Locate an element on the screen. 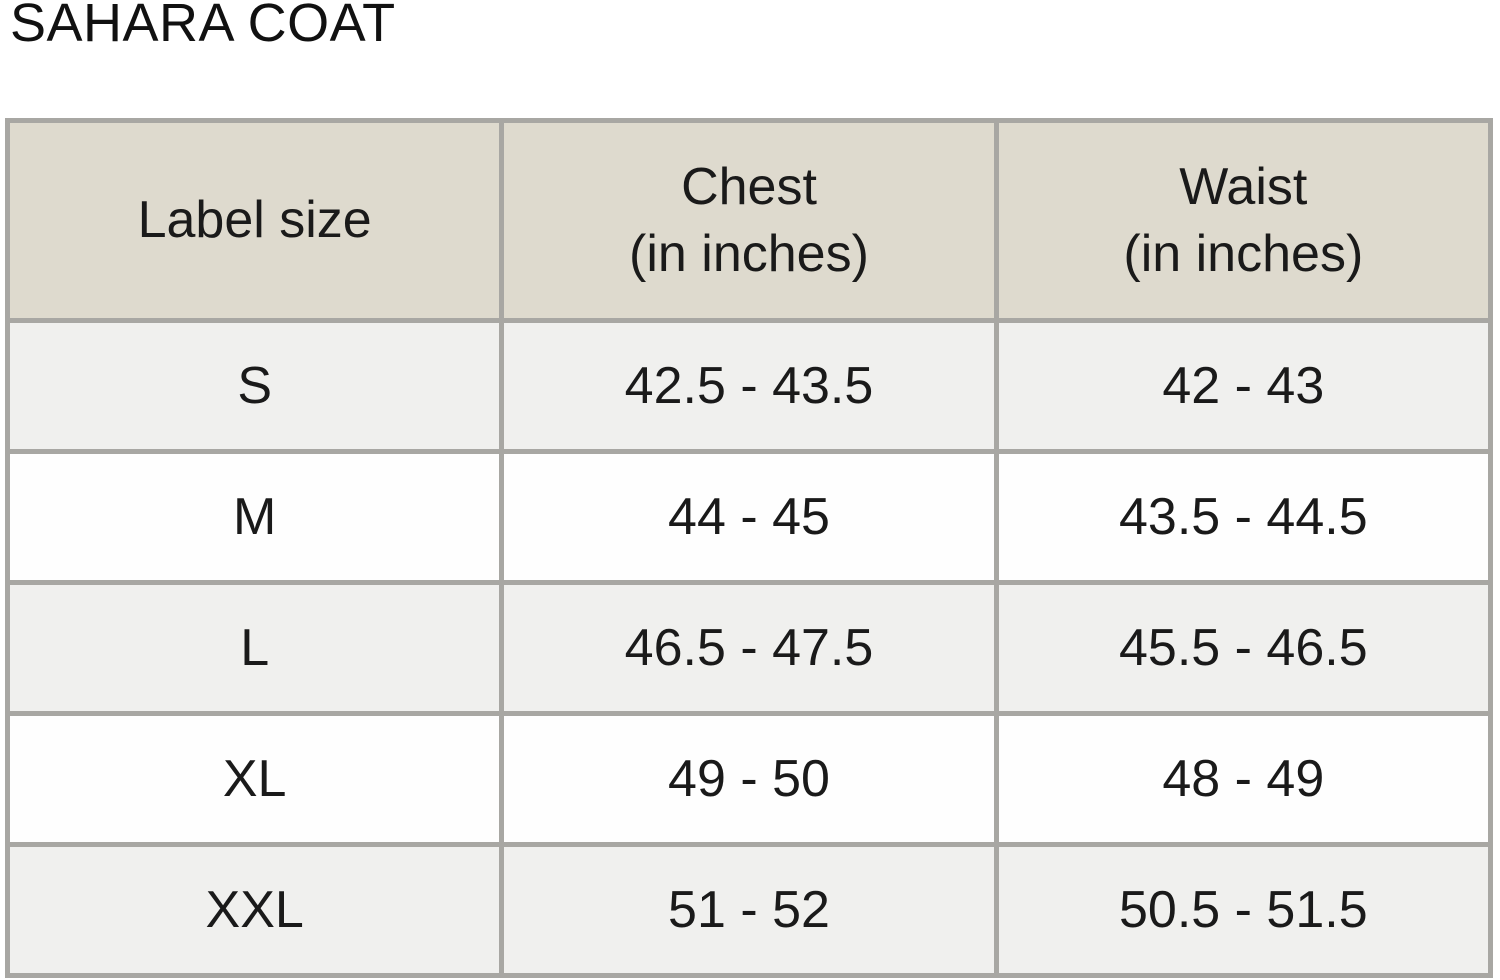  chest-cell: 42.5 - 43.5 is located at coordinates (749, 386).